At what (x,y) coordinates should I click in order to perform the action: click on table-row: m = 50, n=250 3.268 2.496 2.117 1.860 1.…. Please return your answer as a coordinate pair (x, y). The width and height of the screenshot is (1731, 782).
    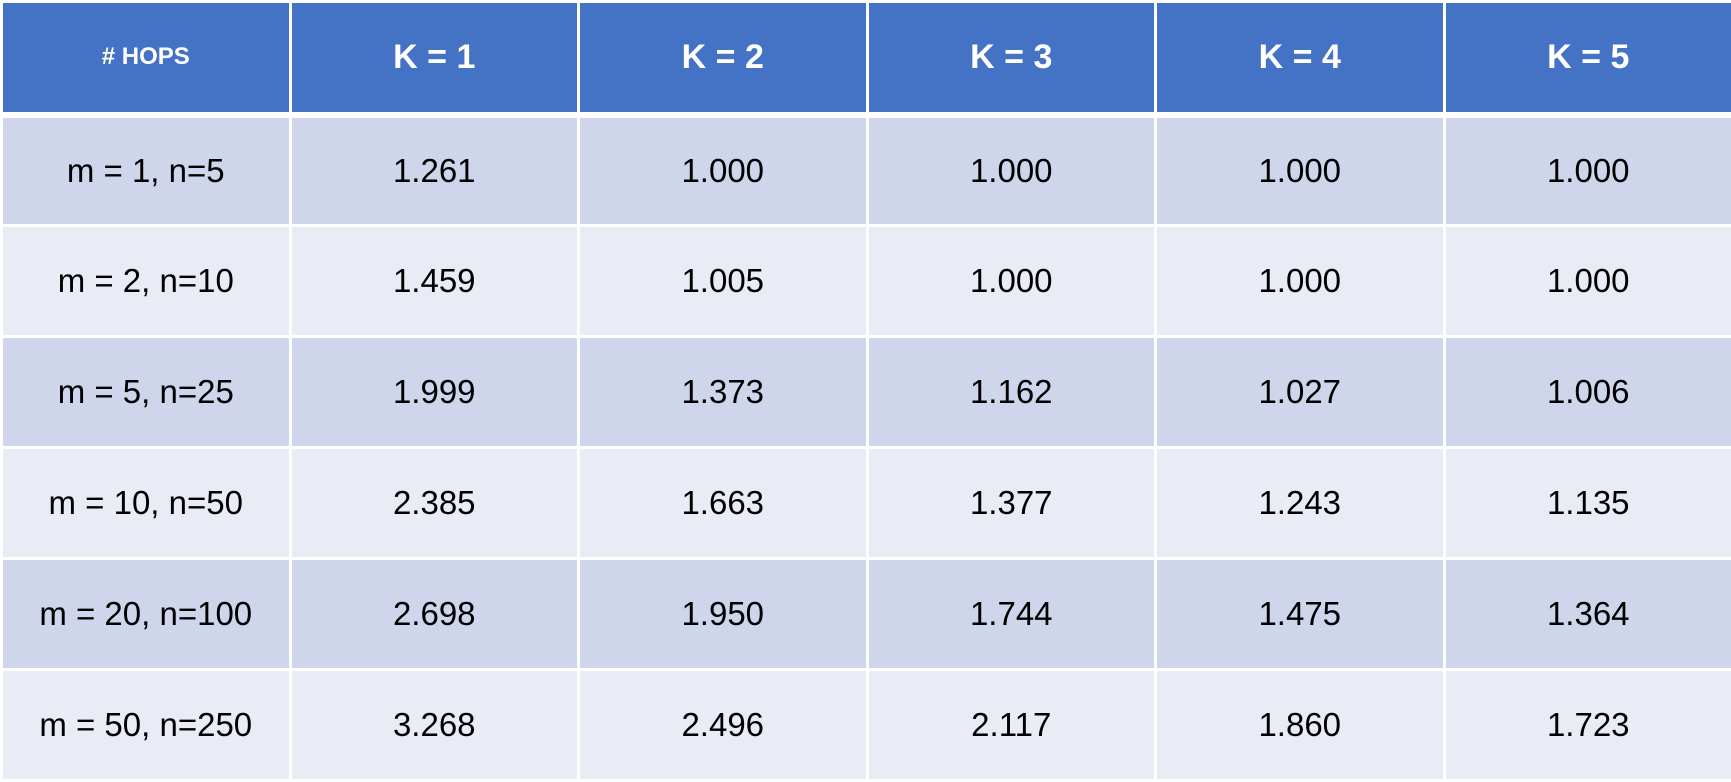
    Looking at the image, I should click on (866, 725).